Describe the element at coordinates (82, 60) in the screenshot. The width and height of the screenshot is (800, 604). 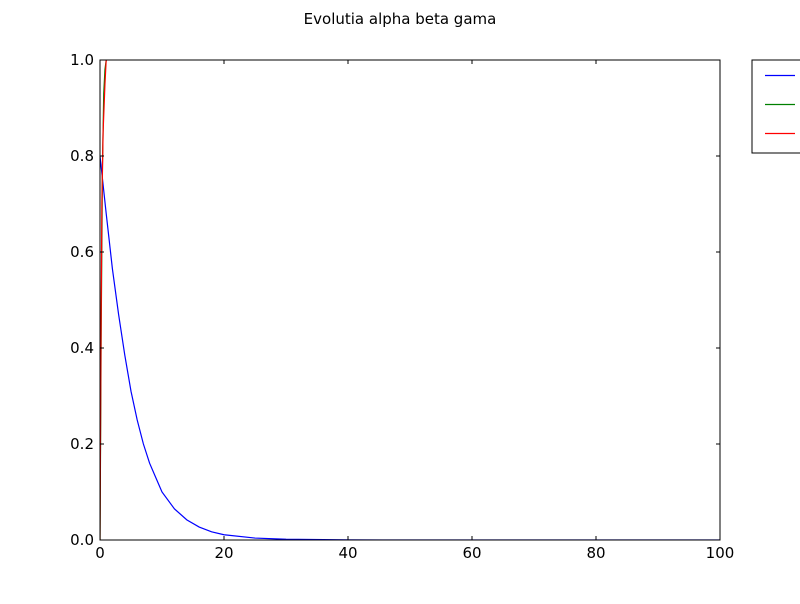
I see `y-tick-label: 1.0` at that location.